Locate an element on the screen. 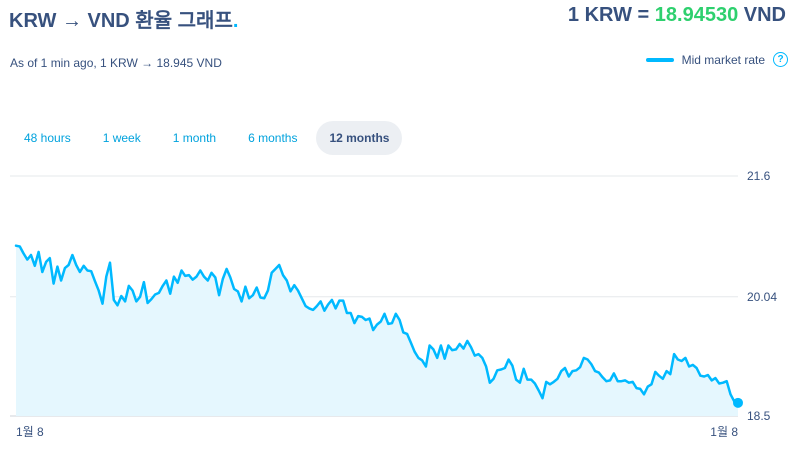  rate-suffix: VND is located at coordinates (762, 15).